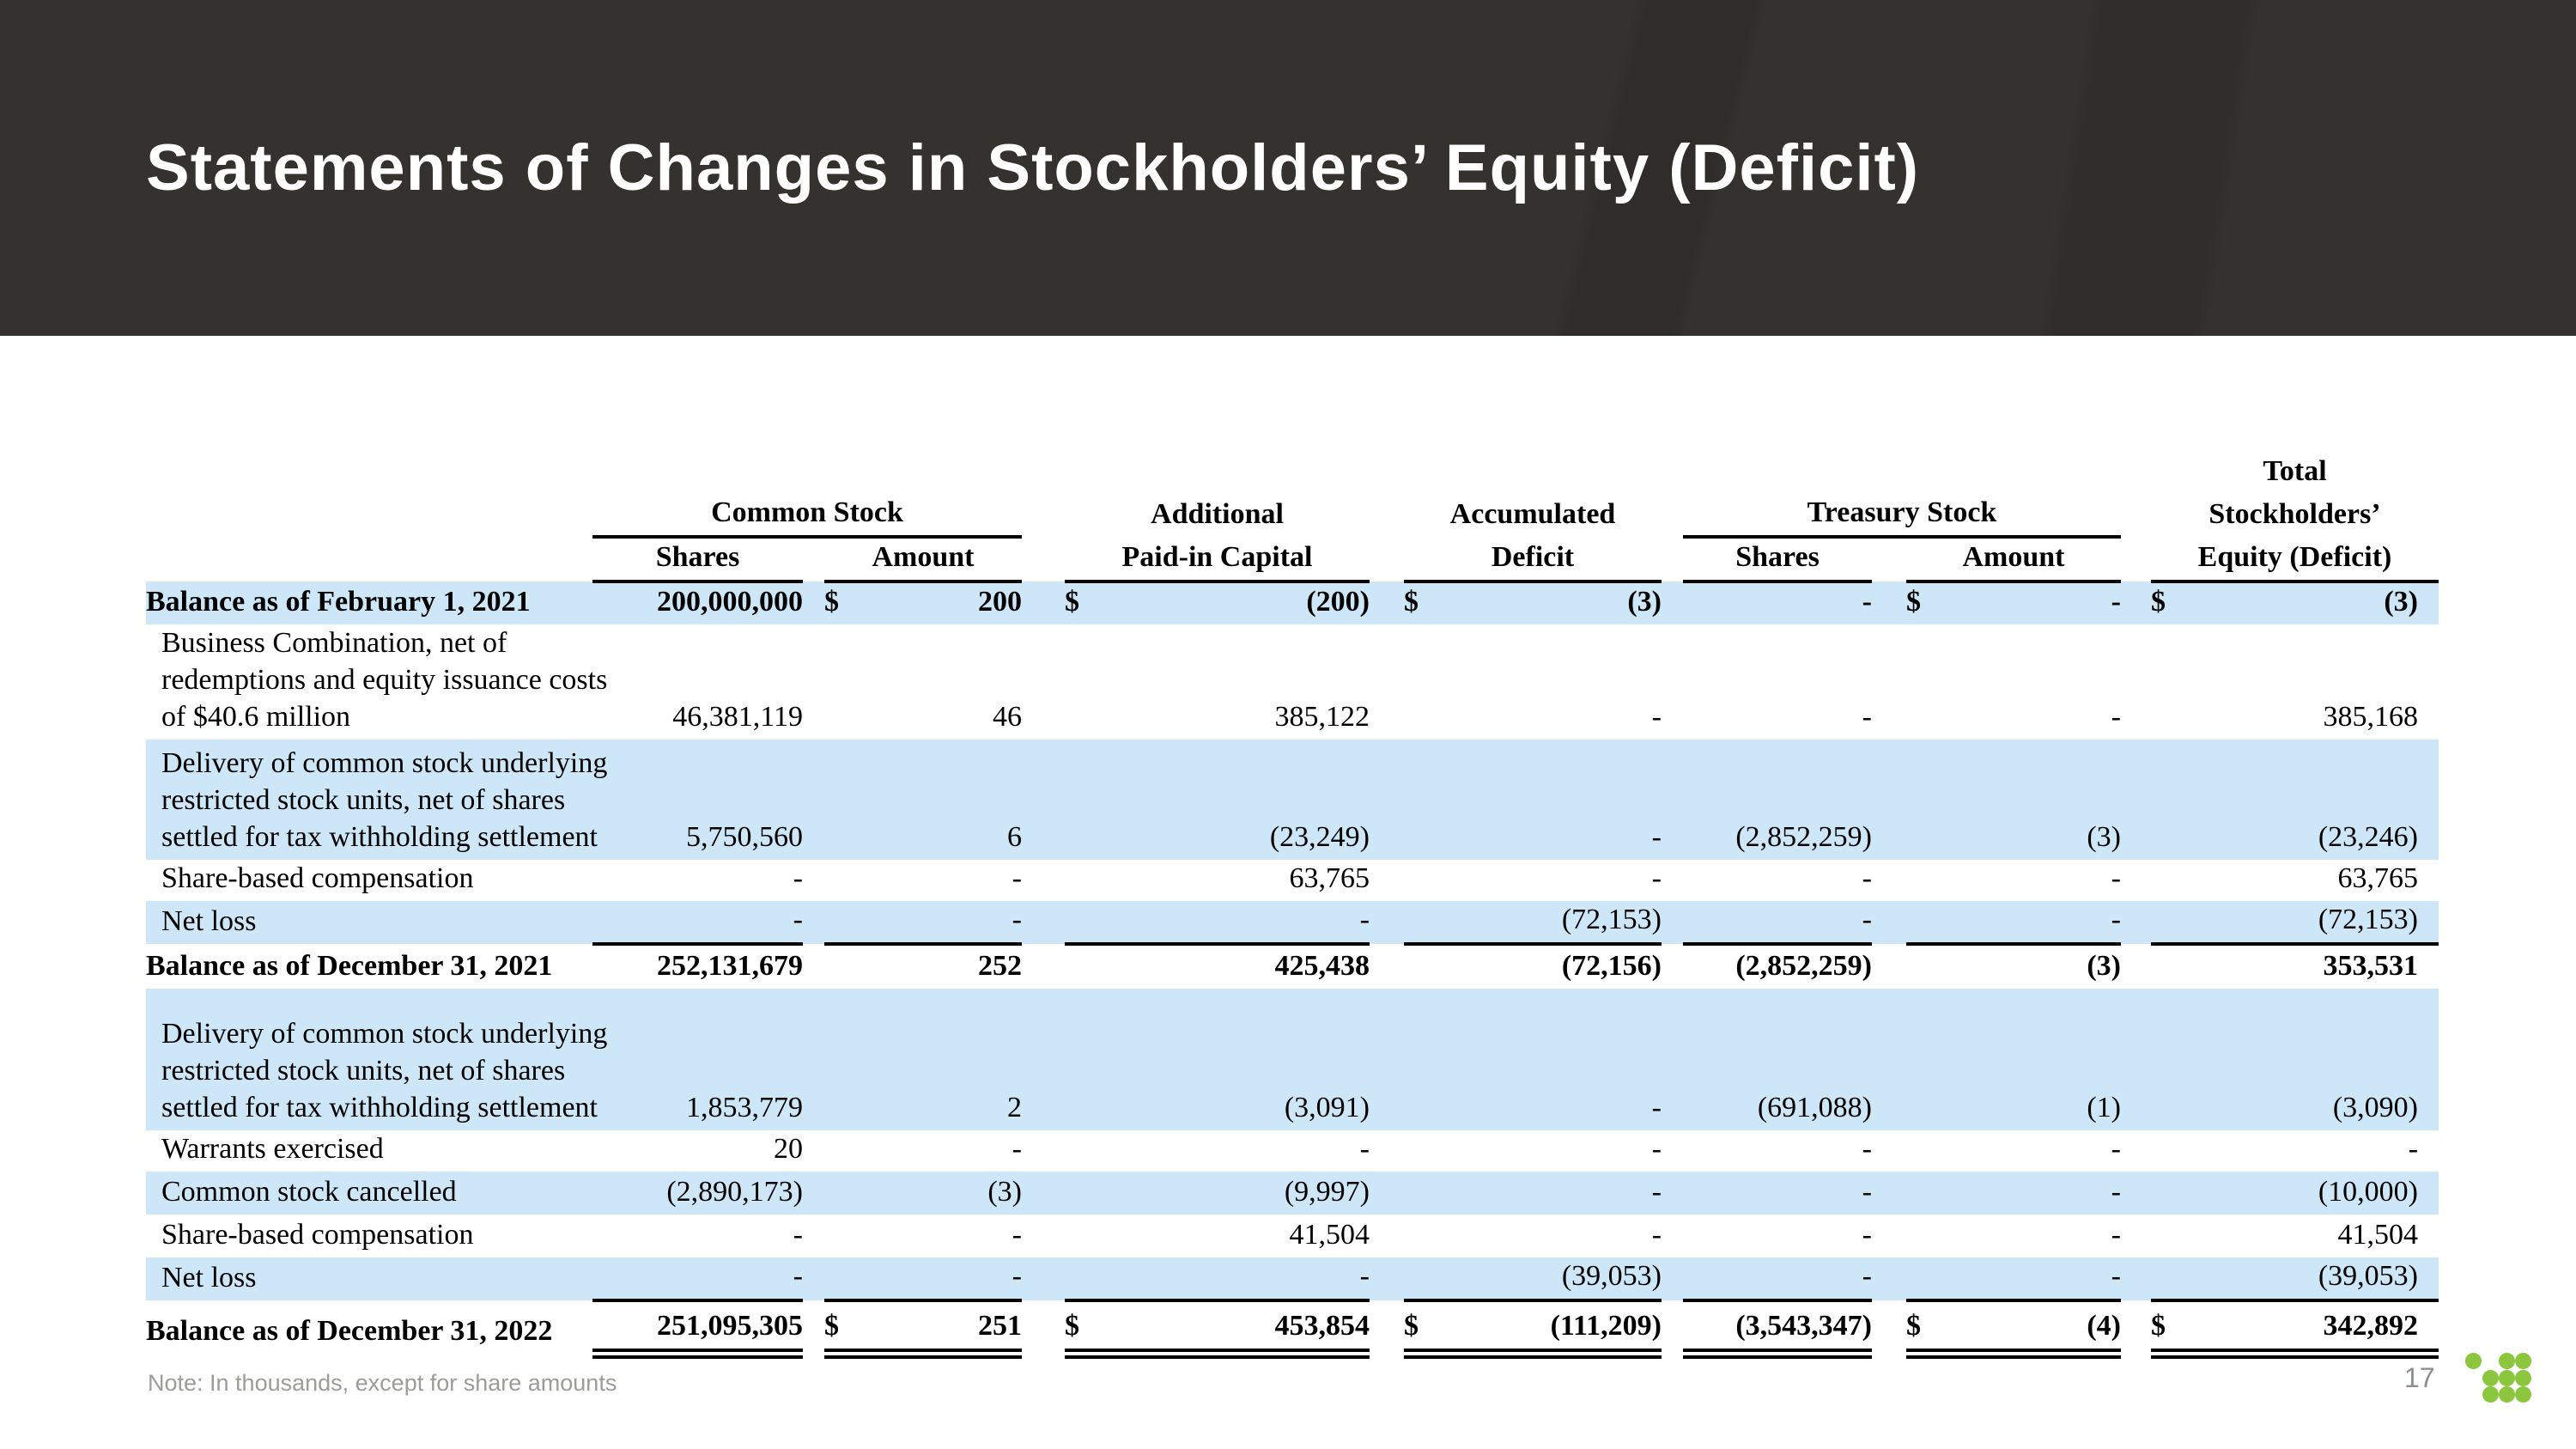 This screenshot has width=2576, height=1449. I want to click on row-label: Balance as of February 1, 2021, so click(338, 602).